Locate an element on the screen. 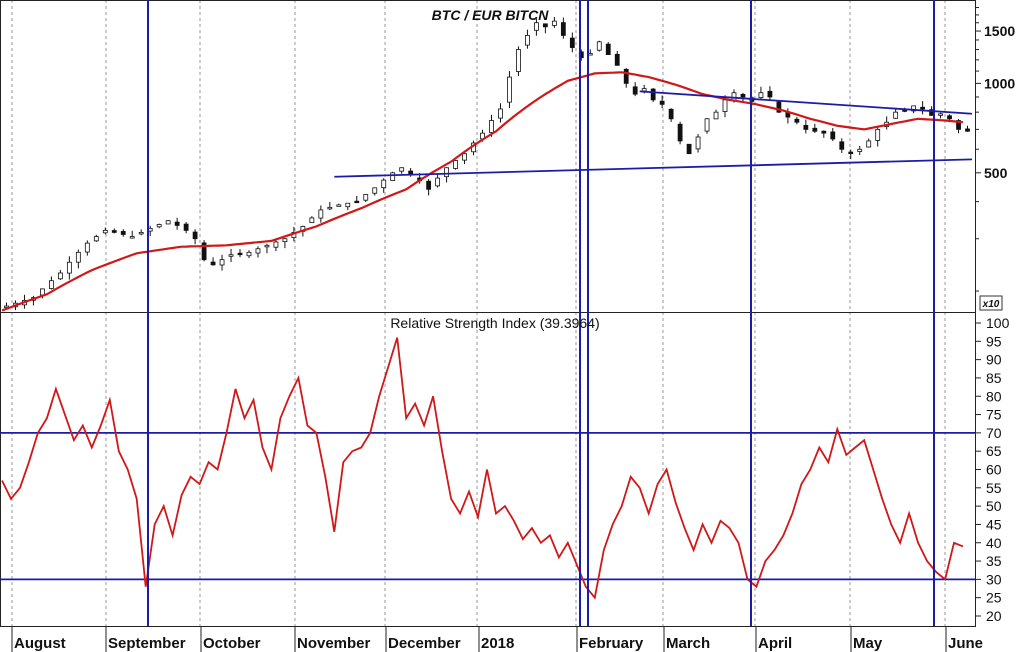 This screenshot has width=1024, height=652. month-label: 2018 is located at coordinates (497, 643).